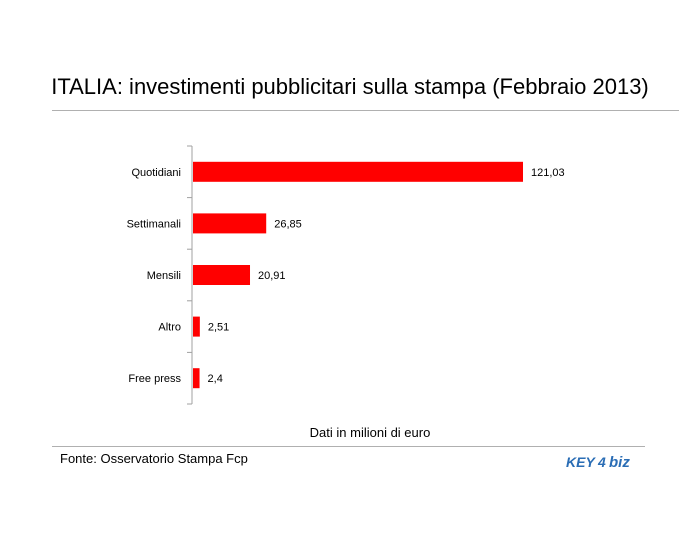  Describe the element at coordinates (581, 462) in the screenshot. I see `logo-key: KEY` at that location.